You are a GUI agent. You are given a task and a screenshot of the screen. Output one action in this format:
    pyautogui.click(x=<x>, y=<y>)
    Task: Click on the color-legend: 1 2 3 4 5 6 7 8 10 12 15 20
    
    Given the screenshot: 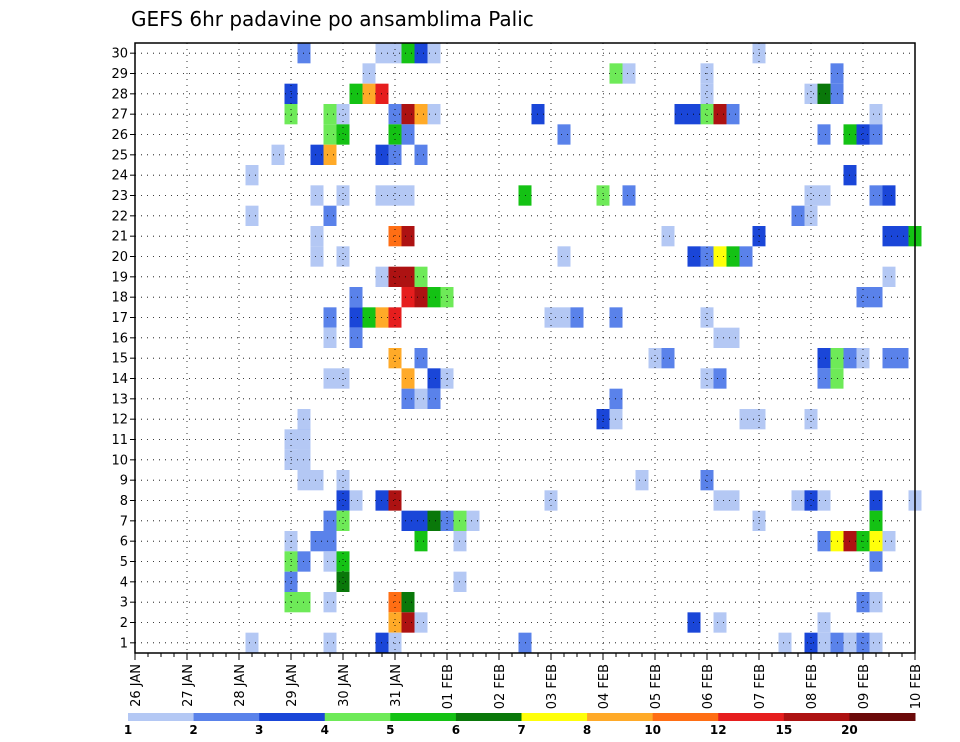 What is the action you would take?
    pyautogui.click(x=520, y=725)
    